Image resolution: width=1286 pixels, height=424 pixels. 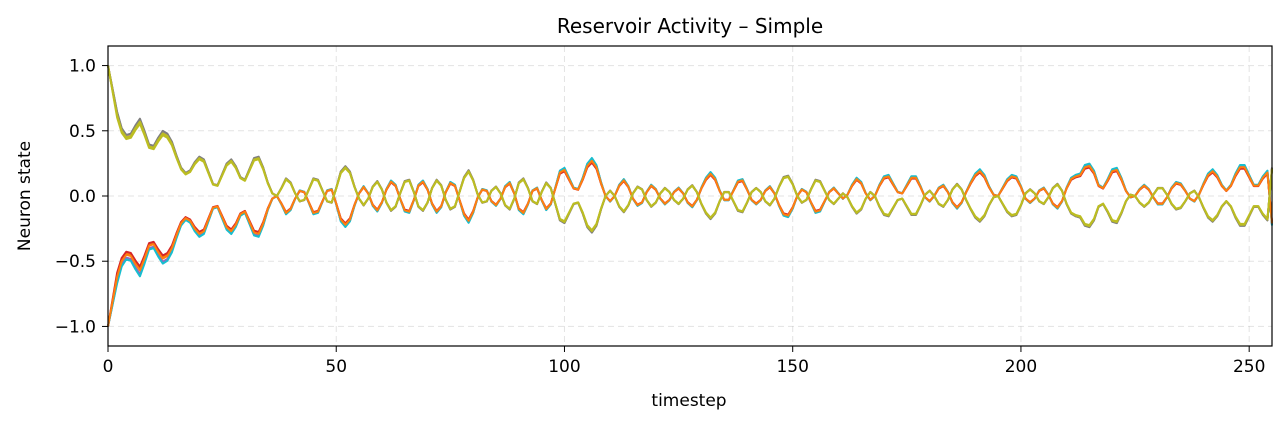 I want to click on x-tick-label: 200, so click(x=1021, y=367).